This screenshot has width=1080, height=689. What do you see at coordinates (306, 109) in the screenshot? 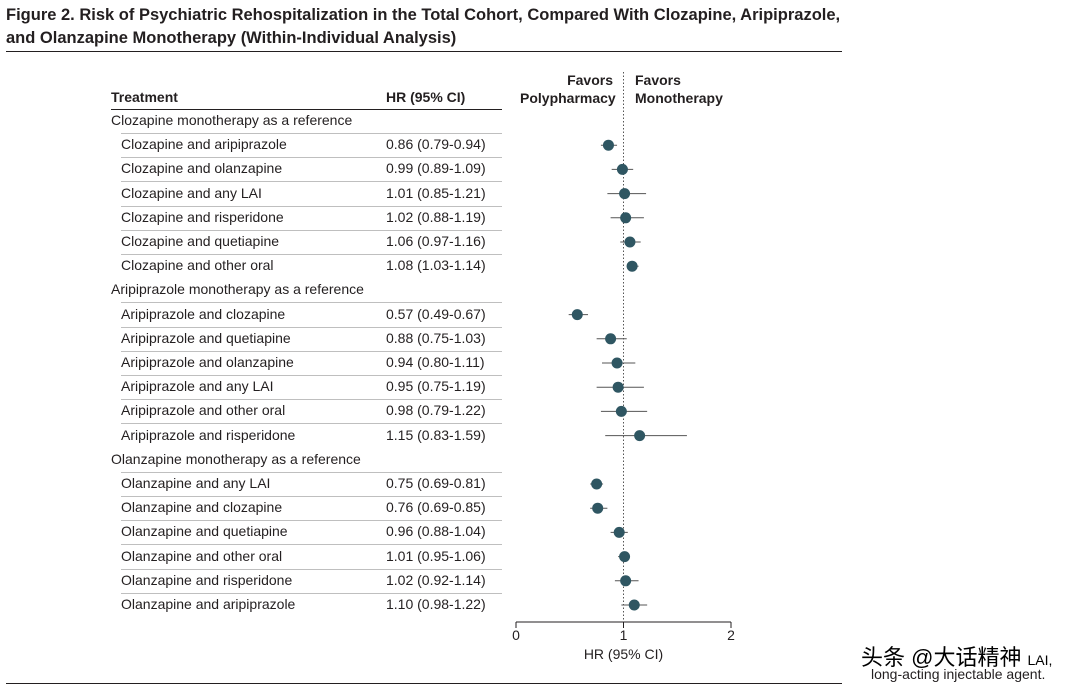
I see `header-rule` at bounding box center [306, 109].